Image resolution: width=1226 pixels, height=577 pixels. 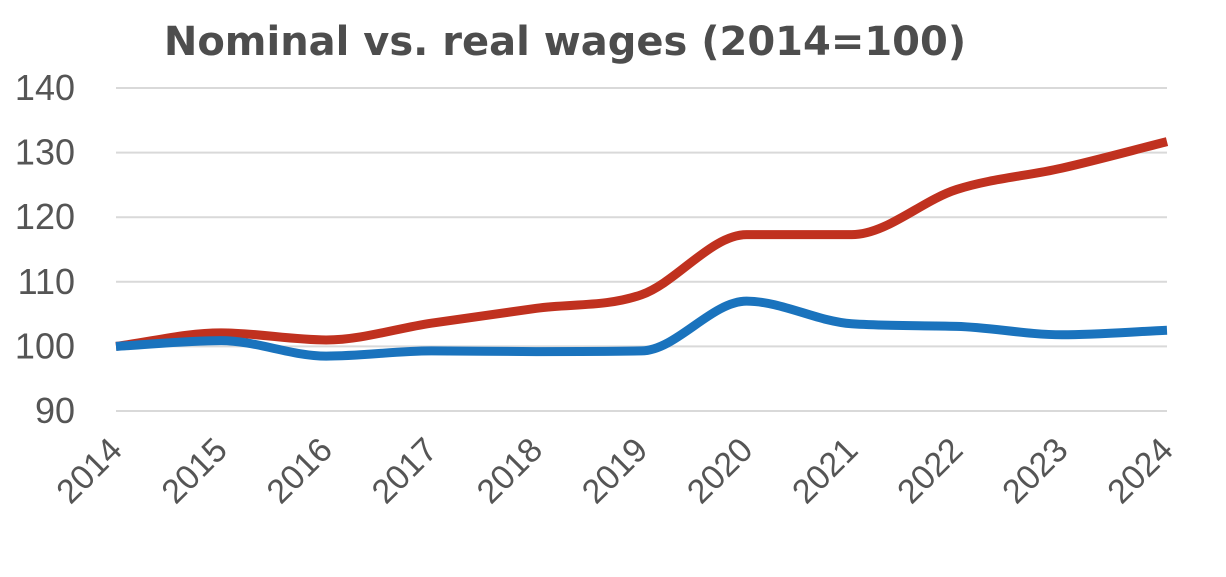 What do you see at coordinates (45, 345) in the screenshot?
I see `y-tick-label: 100` at bounding box center [45, 345].